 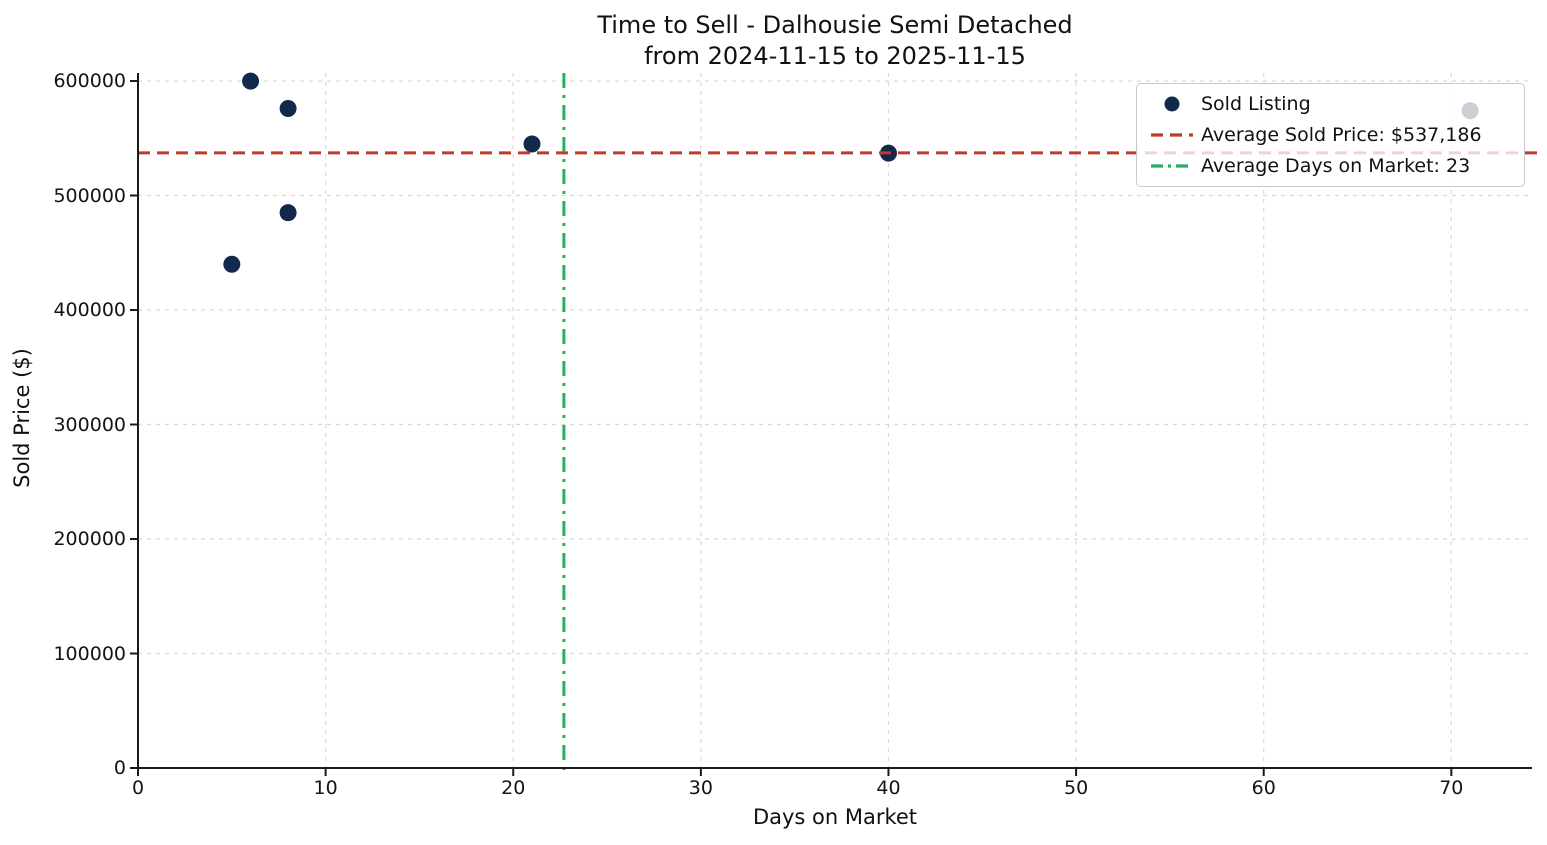 I want to click on legend-item-average-sold-price: Average Sold Price: $537,186, so click(x=1330, y=135).